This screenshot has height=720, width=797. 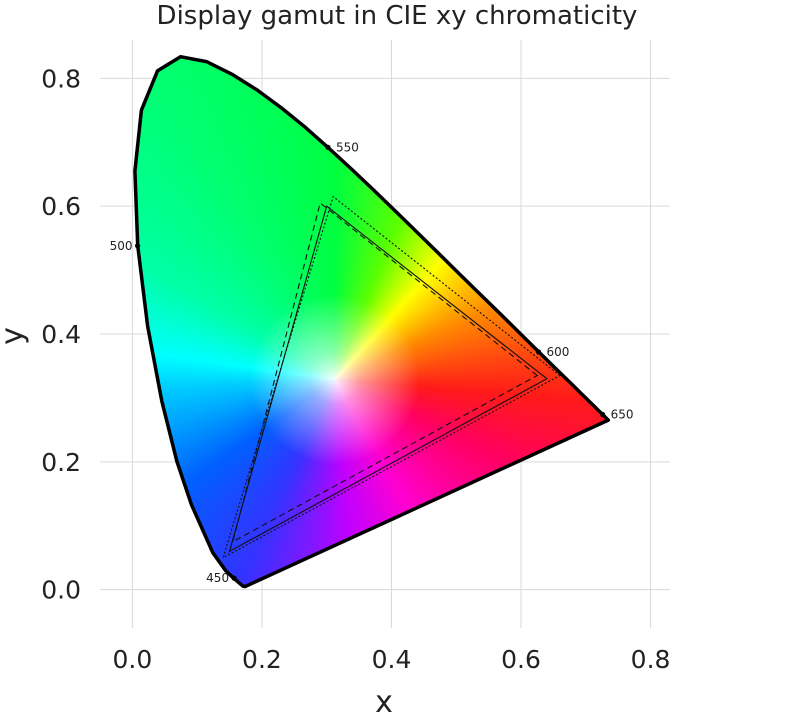 I want to click on y-tick-label-2: 0.4, so click(x=61, y=334).